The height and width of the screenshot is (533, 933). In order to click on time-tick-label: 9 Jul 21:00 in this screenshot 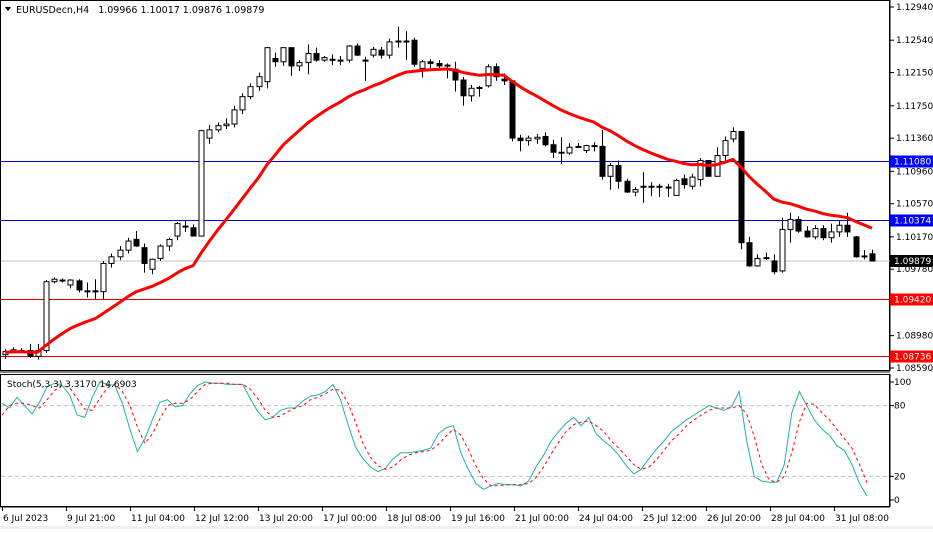, I will do `click(91, 519)`.